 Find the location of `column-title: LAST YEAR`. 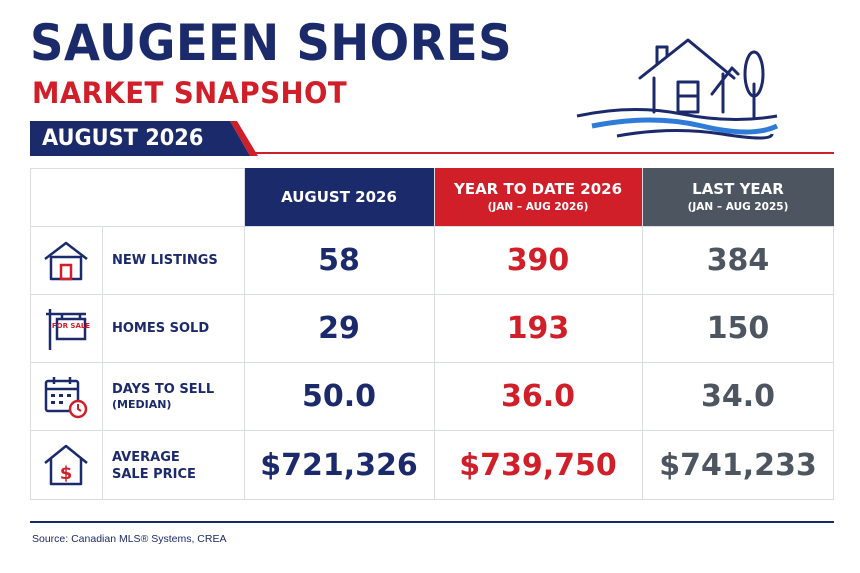

column-title: LAST YEAR is located at coordinates (738, 189).